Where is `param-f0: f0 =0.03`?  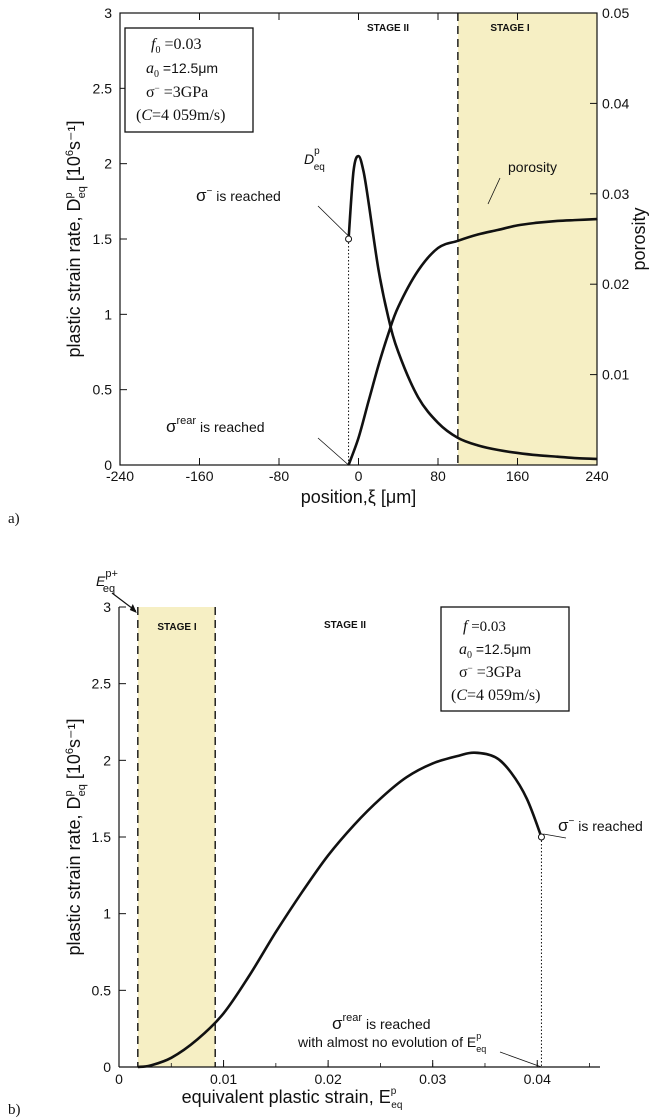 param-f0: f0 =0.03 is located at coordinates (176, 46).